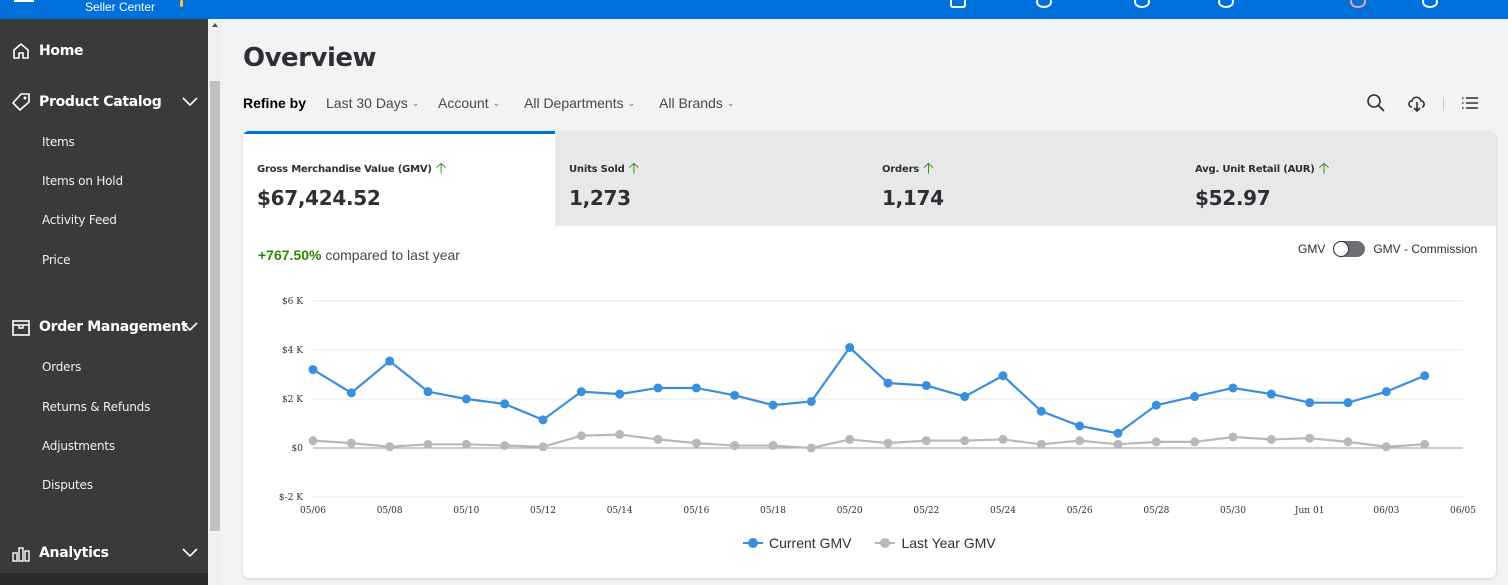  Describe the element at coordinates (1470, 103) in the screenshot. I see `list-icon` at that location.